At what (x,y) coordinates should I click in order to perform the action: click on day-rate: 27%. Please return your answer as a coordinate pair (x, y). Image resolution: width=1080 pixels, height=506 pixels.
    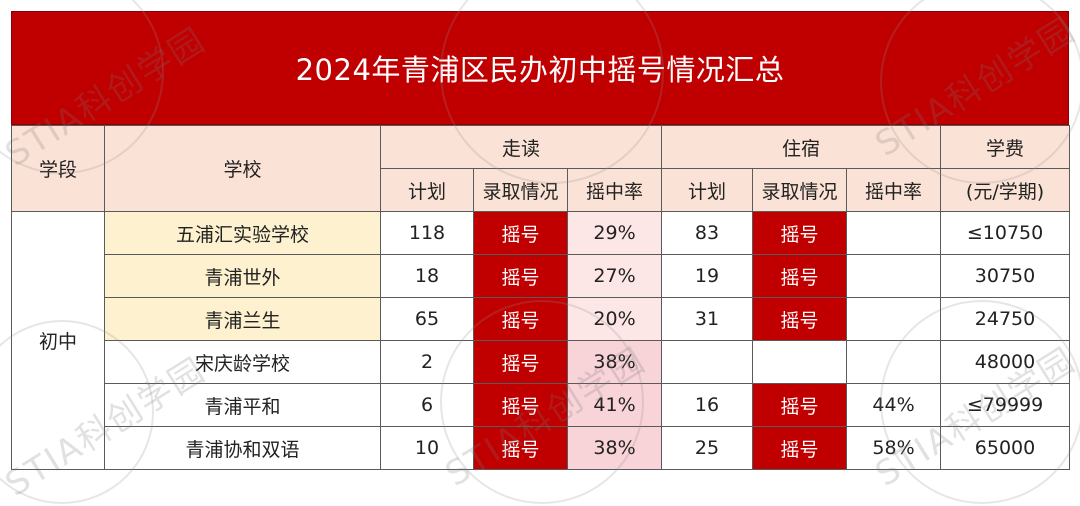
    Looking at the image, I should click on (614, 276).